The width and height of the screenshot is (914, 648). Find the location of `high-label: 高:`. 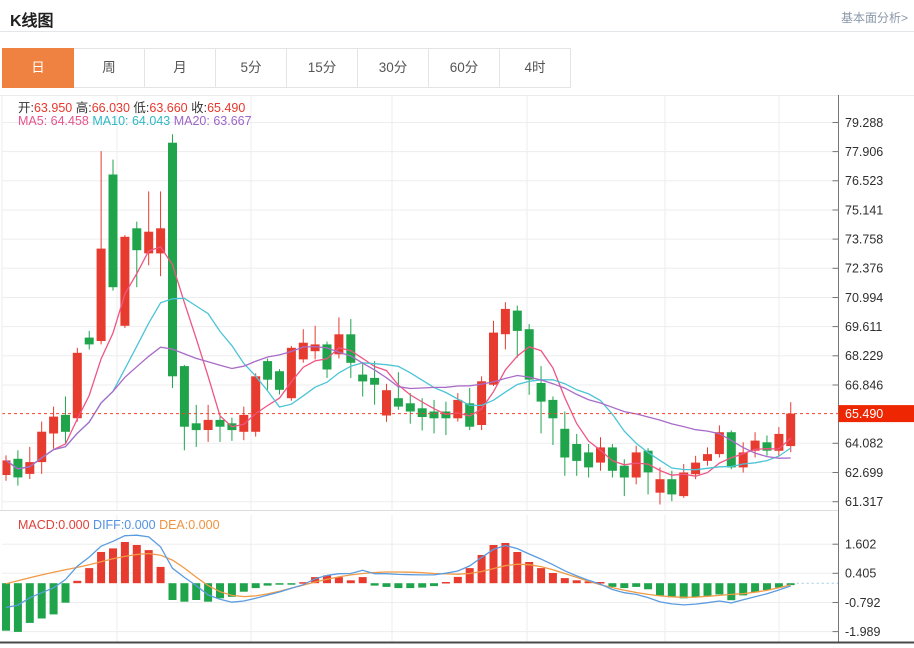

high-label: 高: is located at coordinates (83, 108).